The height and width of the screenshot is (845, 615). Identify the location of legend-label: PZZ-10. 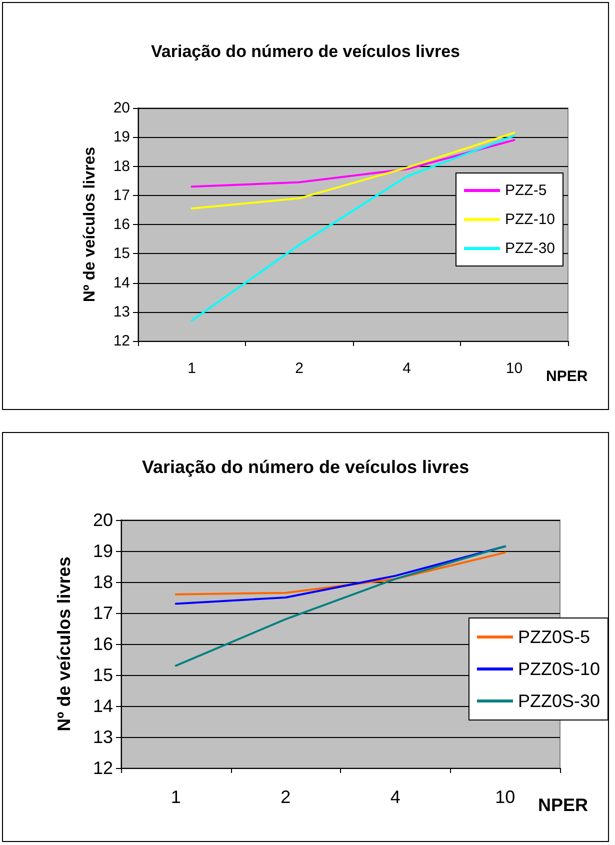
(530, 219).